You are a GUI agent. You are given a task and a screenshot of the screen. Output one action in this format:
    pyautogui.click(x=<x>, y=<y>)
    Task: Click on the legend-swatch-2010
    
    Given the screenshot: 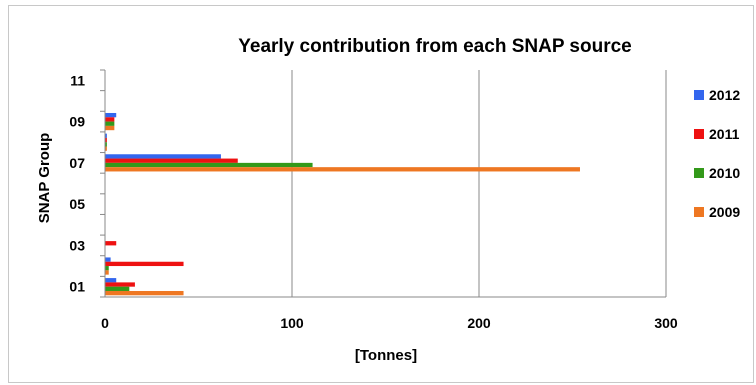 What is the action you would take?
    pyautogui.click(x=699, y=173)
    